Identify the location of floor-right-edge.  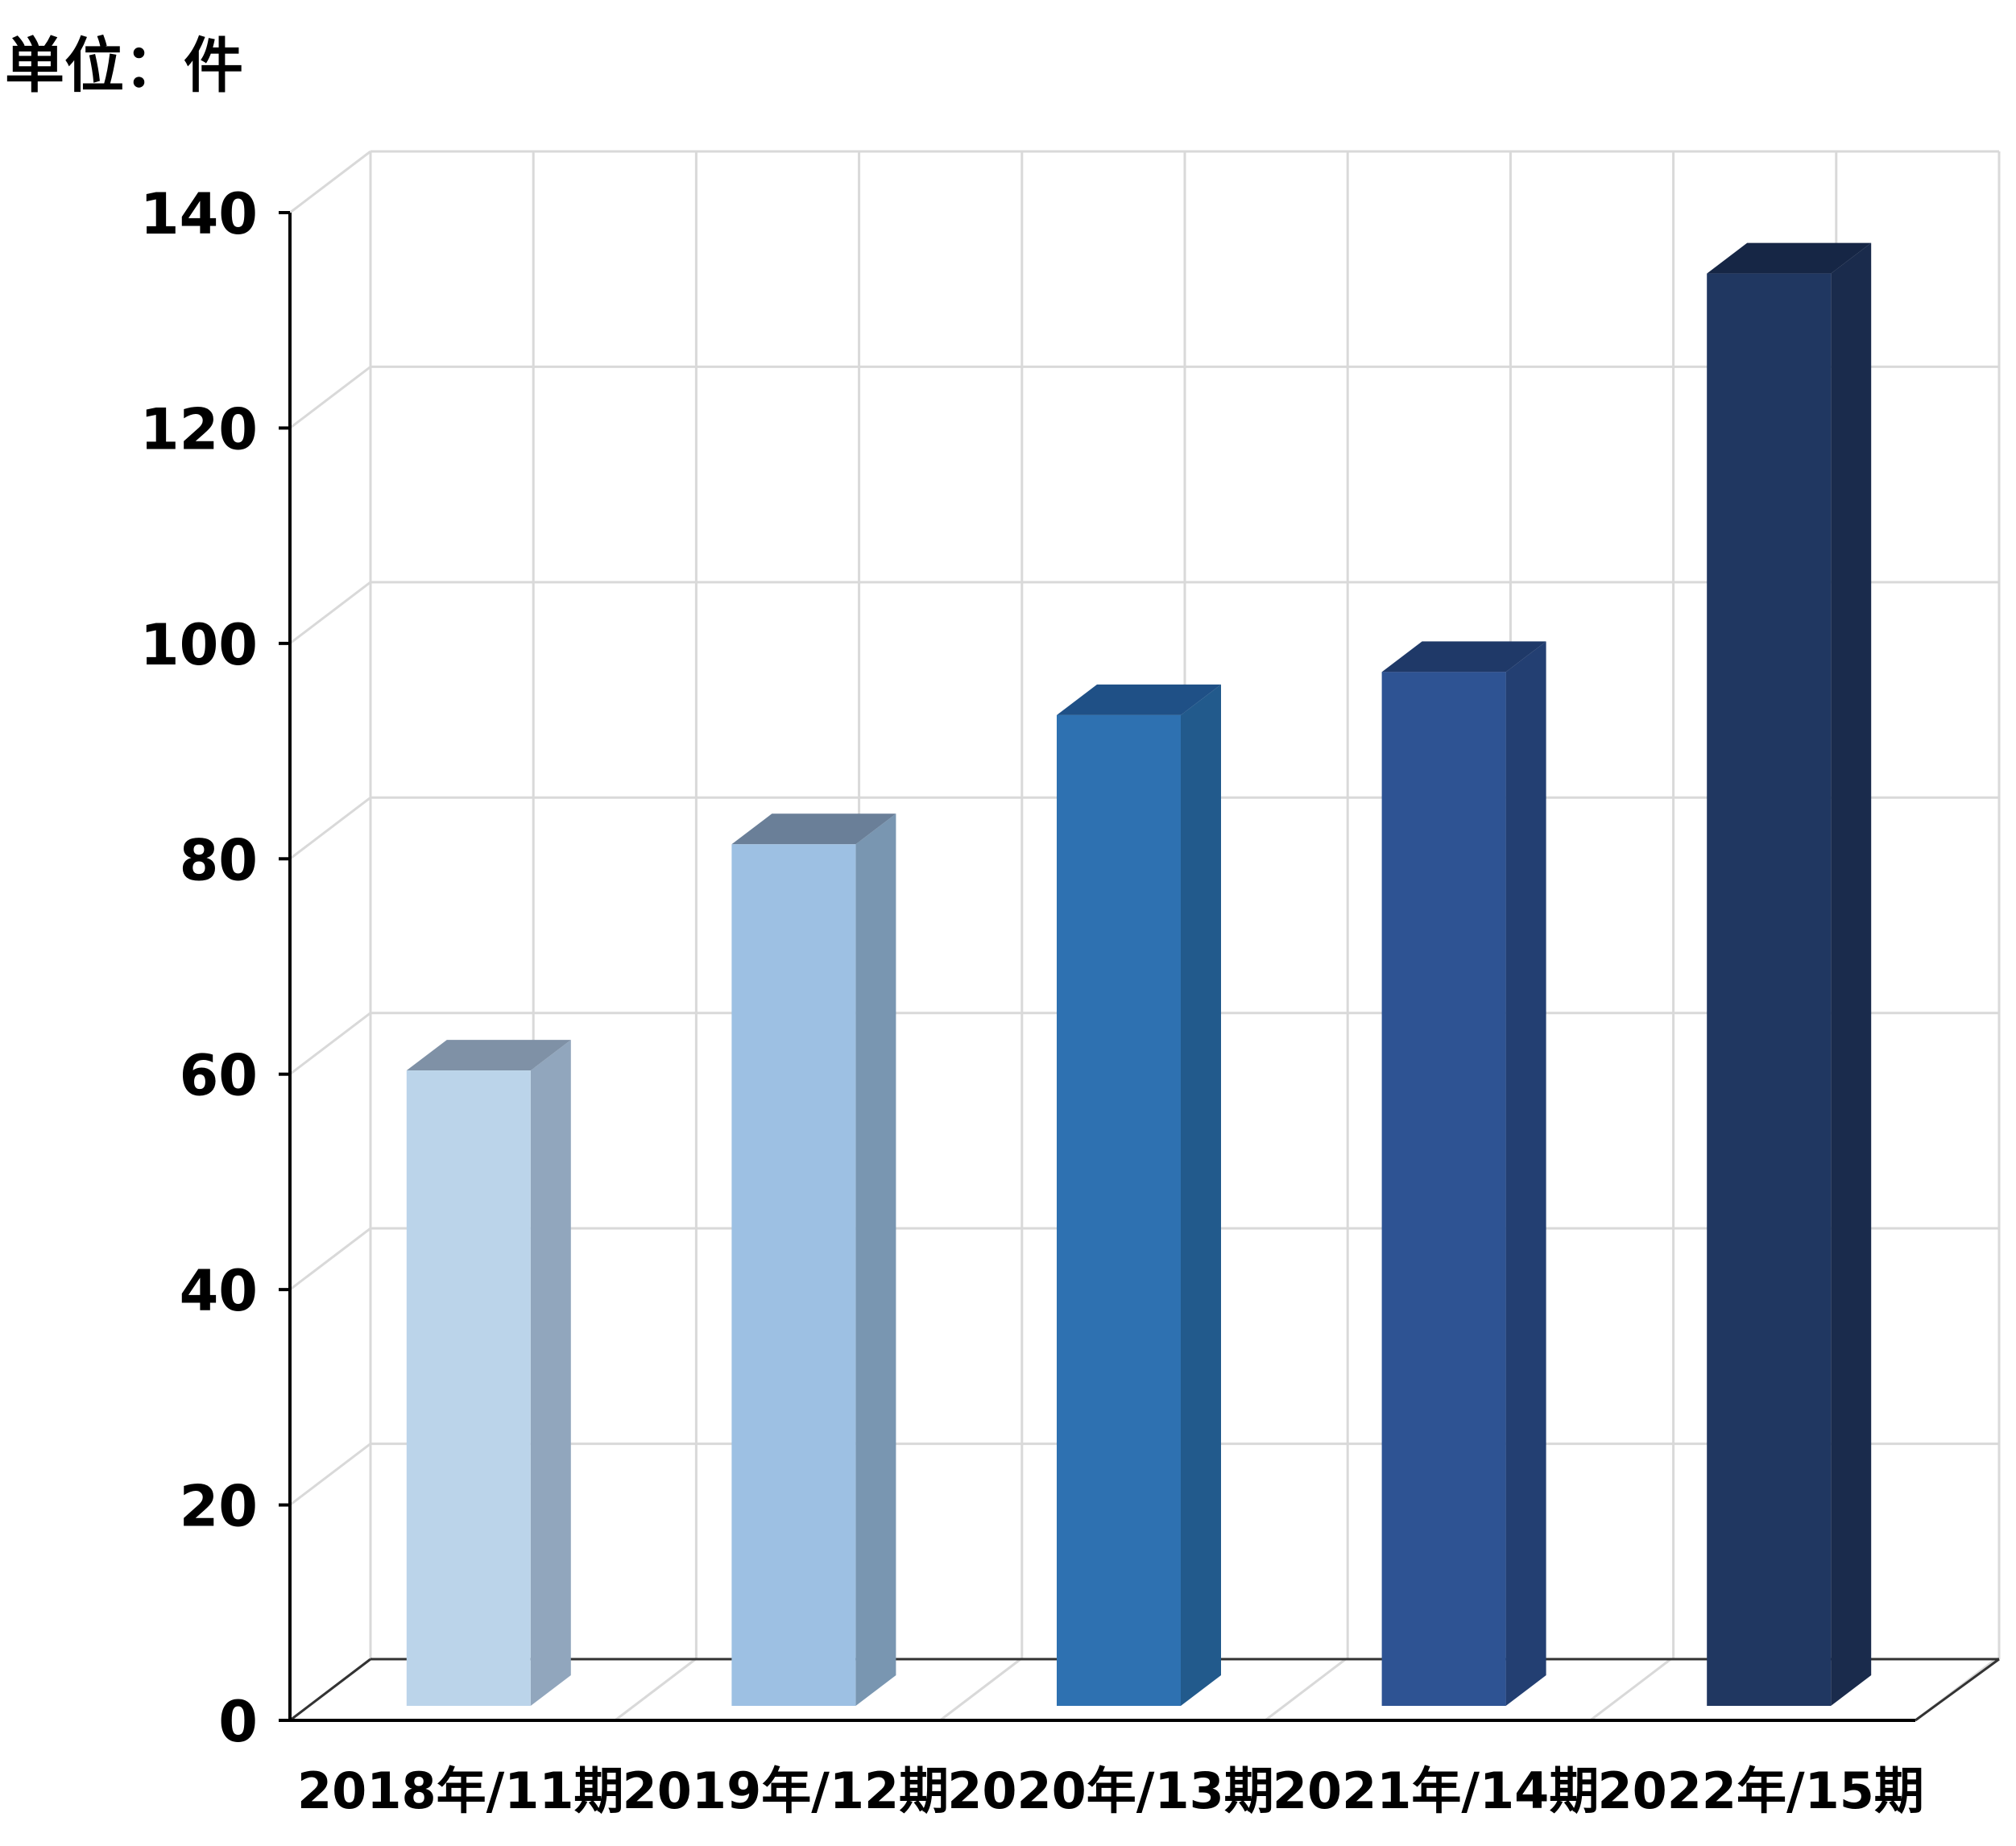
(1957, 1690).